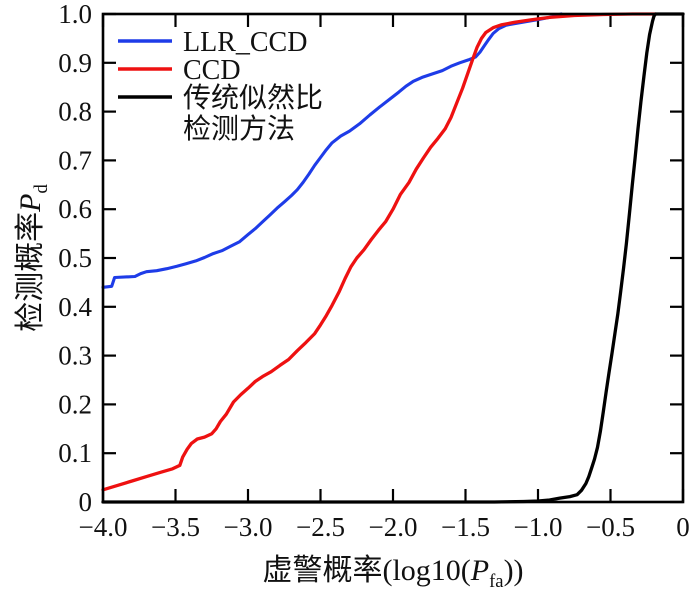 This screenshot has width=700, height=597. Describe the element at coordinates (366, 570) in the screenshot. I see `x-axis-label-text: 虚警概率(log10(` at that location.